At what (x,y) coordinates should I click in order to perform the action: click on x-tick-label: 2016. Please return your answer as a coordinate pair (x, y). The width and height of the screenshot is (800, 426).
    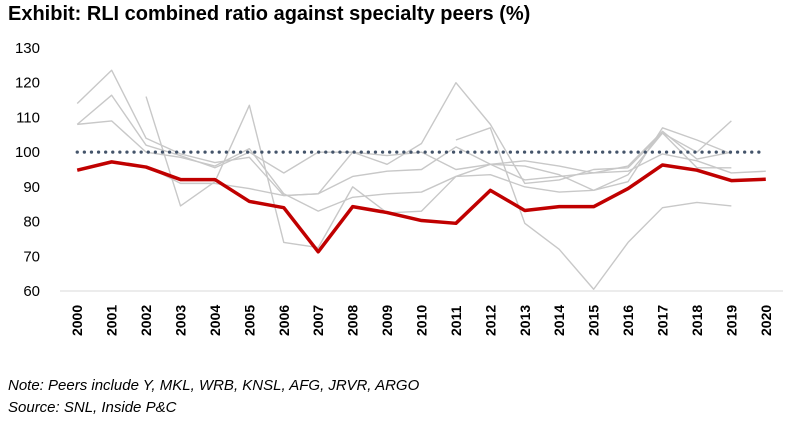
    Looking at the image, I should click on (628, 320).